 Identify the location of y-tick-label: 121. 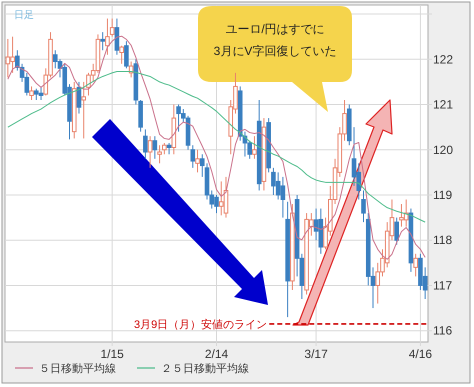
(443, 105).